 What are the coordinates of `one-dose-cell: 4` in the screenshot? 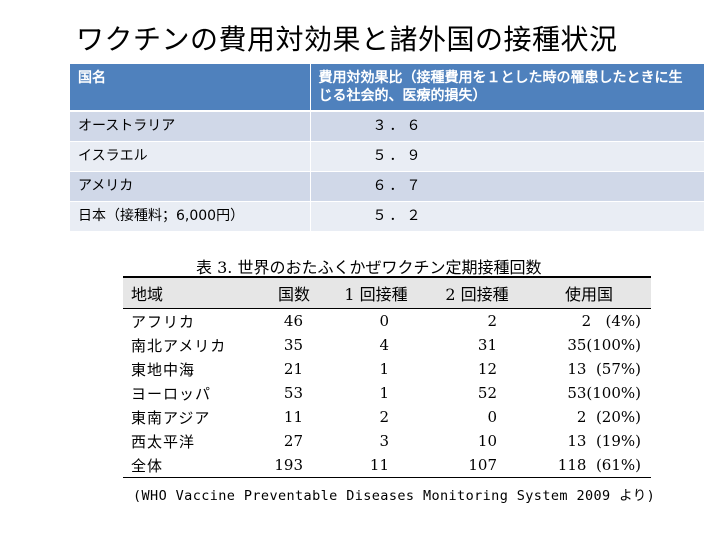 It's located at (384, 345).